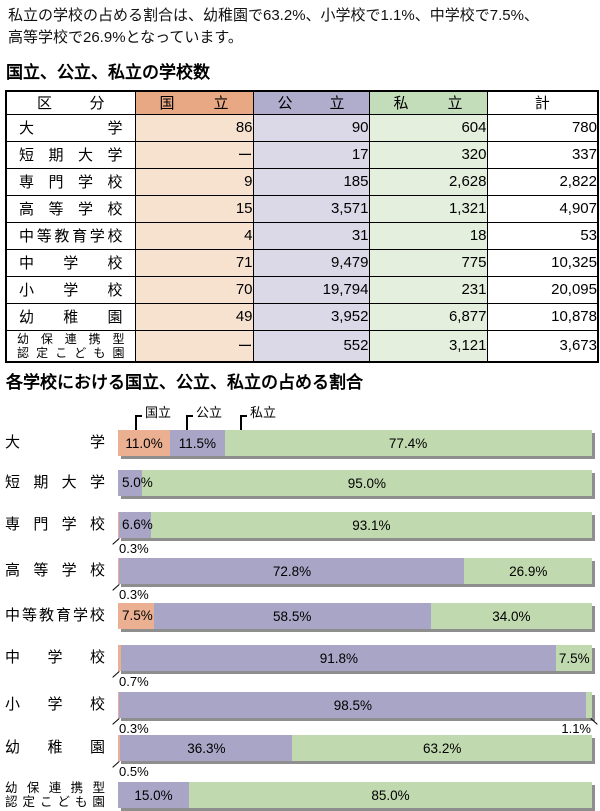 The height and width of the screenshot is (811, 600). What do you see at coordinates (528, 571) in the screenshot?
I see `segment-private: 26.9%` at bounding box center [528, 571].